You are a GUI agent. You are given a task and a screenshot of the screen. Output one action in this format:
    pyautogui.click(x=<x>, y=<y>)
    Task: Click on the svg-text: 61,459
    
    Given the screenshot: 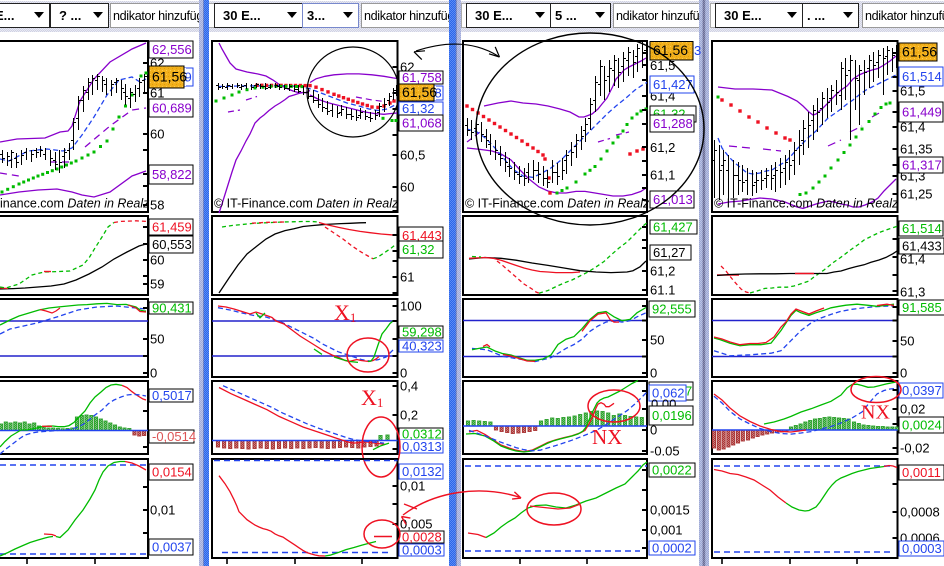 What is the action you would take?
    pyautogui.click(x=172, y=227)
    